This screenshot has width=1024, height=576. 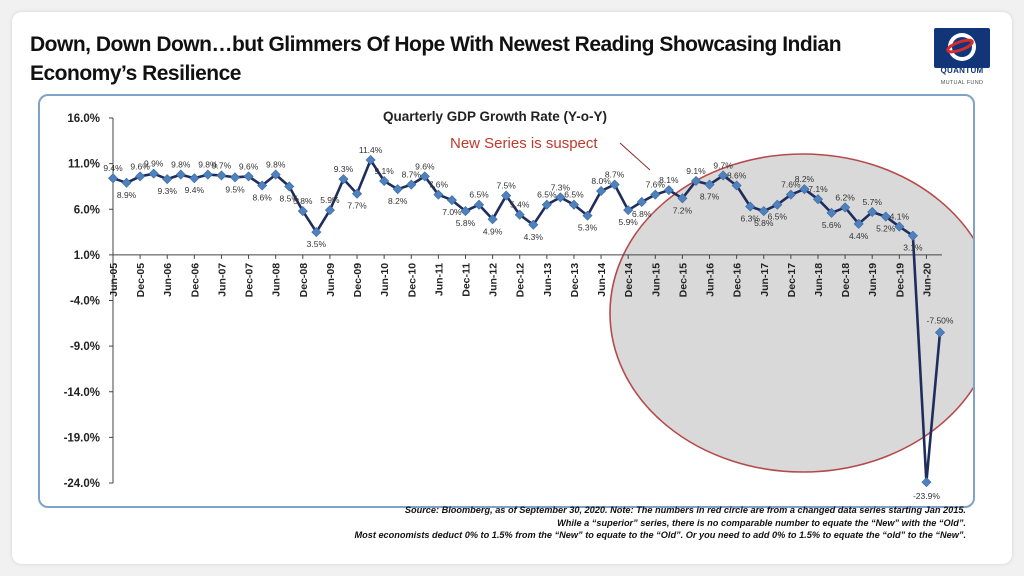 What do you see at coordinates (452, 212) in the screenshot?
I see `data-label: 7.0%` at bounding box center [452, 212].